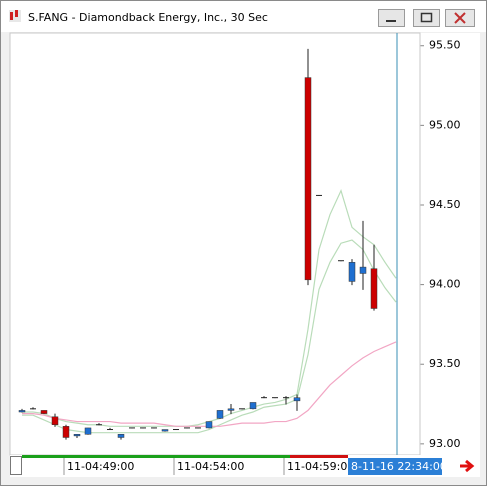 The width and height of the screenshot is (487, 486). What do you see at coordinates (445, 363) in the screenshot?
I see `y-tick-label: 93.50` at bounding box center [445, 363].